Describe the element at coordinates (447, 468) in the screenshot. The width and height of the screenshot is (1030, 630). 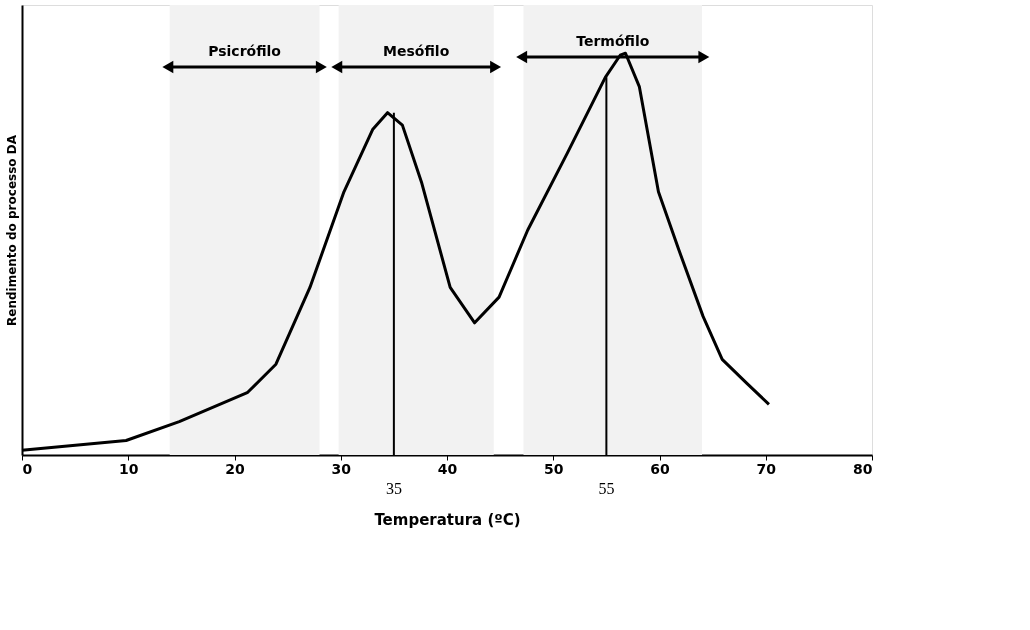
I see `x-tick-label: 40` at that location.